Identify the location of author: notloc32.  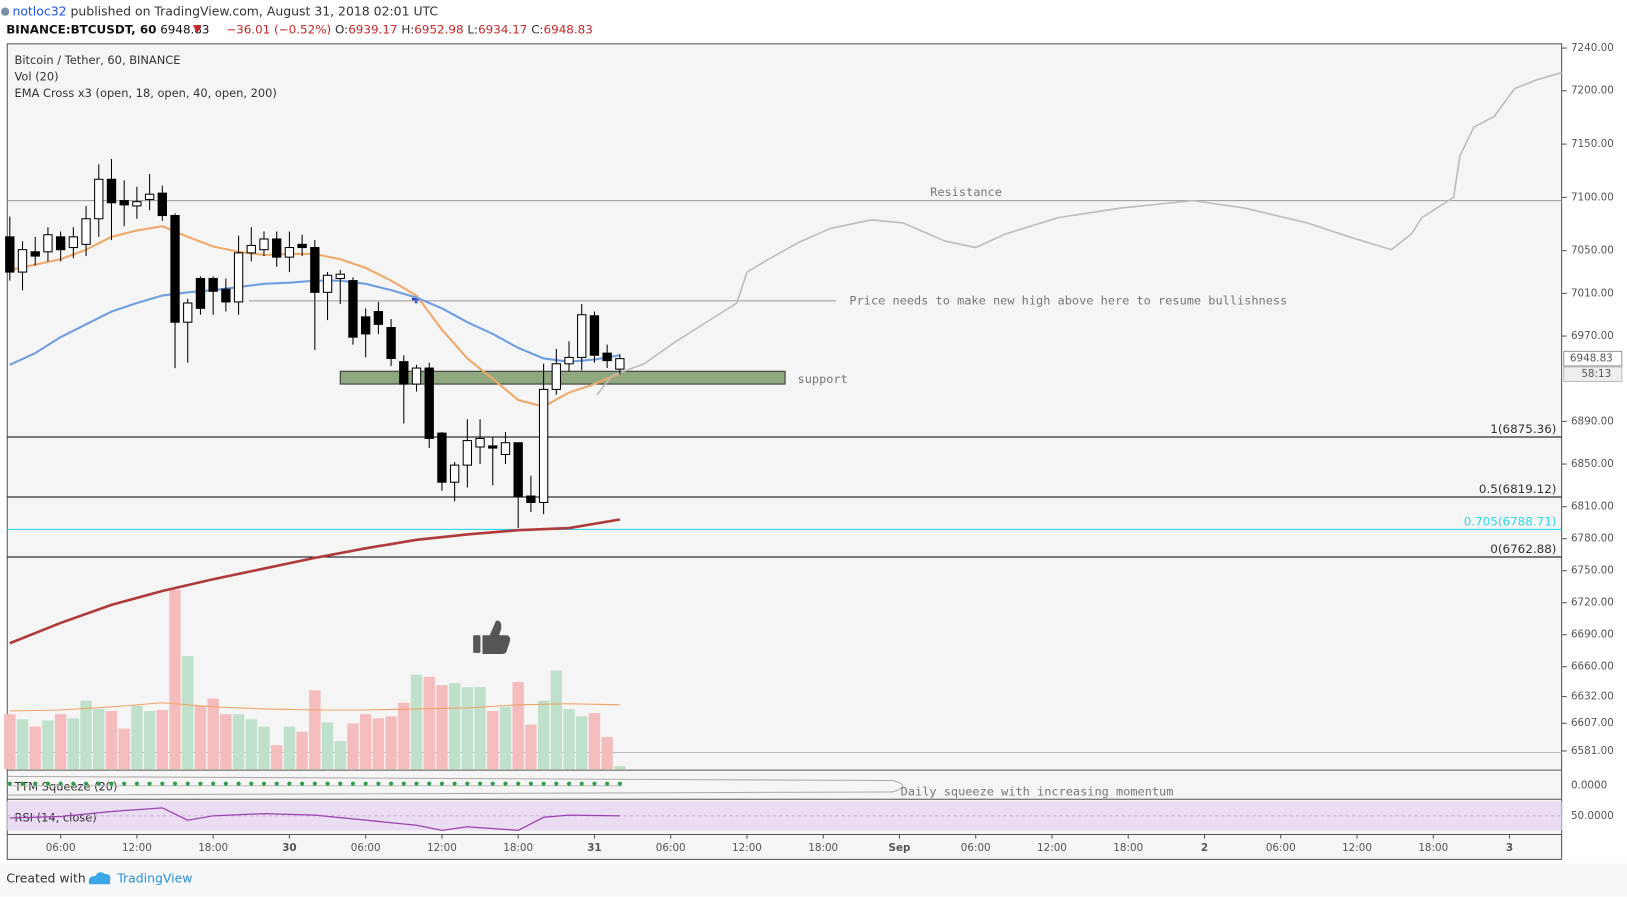
(39, 10).